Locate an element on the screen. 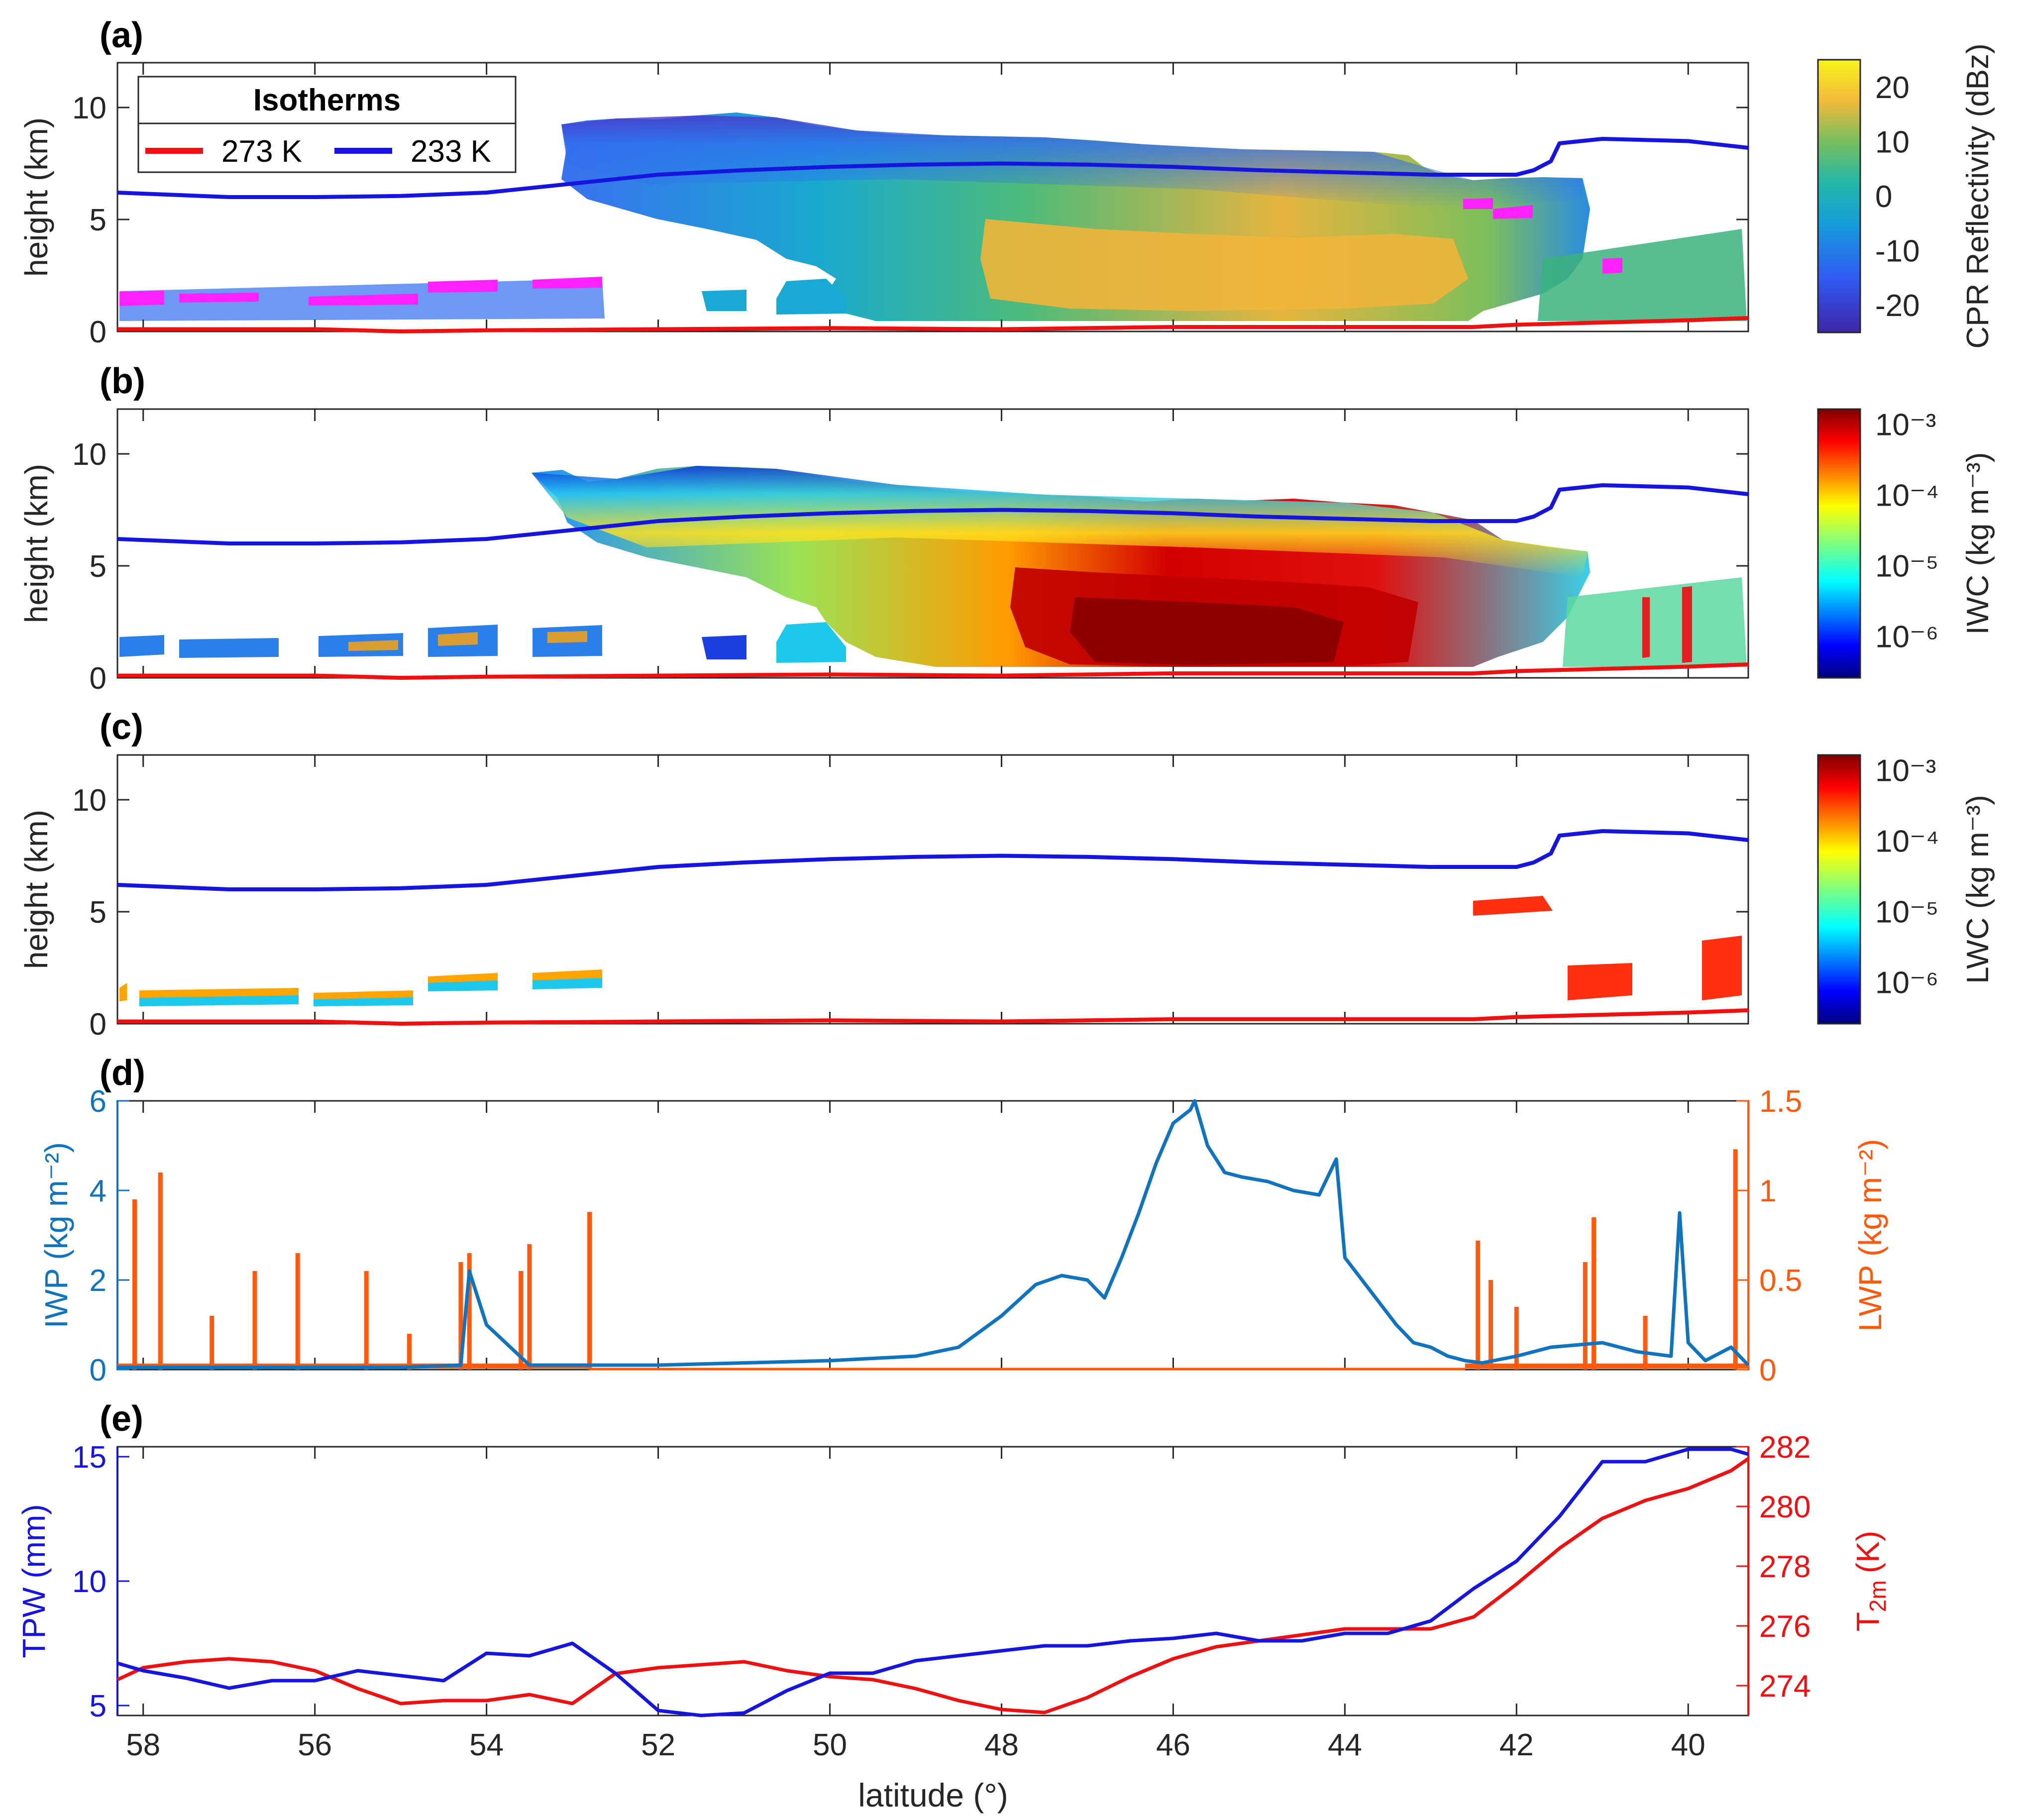 The image size is (2020, 1820). panel-b-isotherm-273k is located at coordinates (933, 671).